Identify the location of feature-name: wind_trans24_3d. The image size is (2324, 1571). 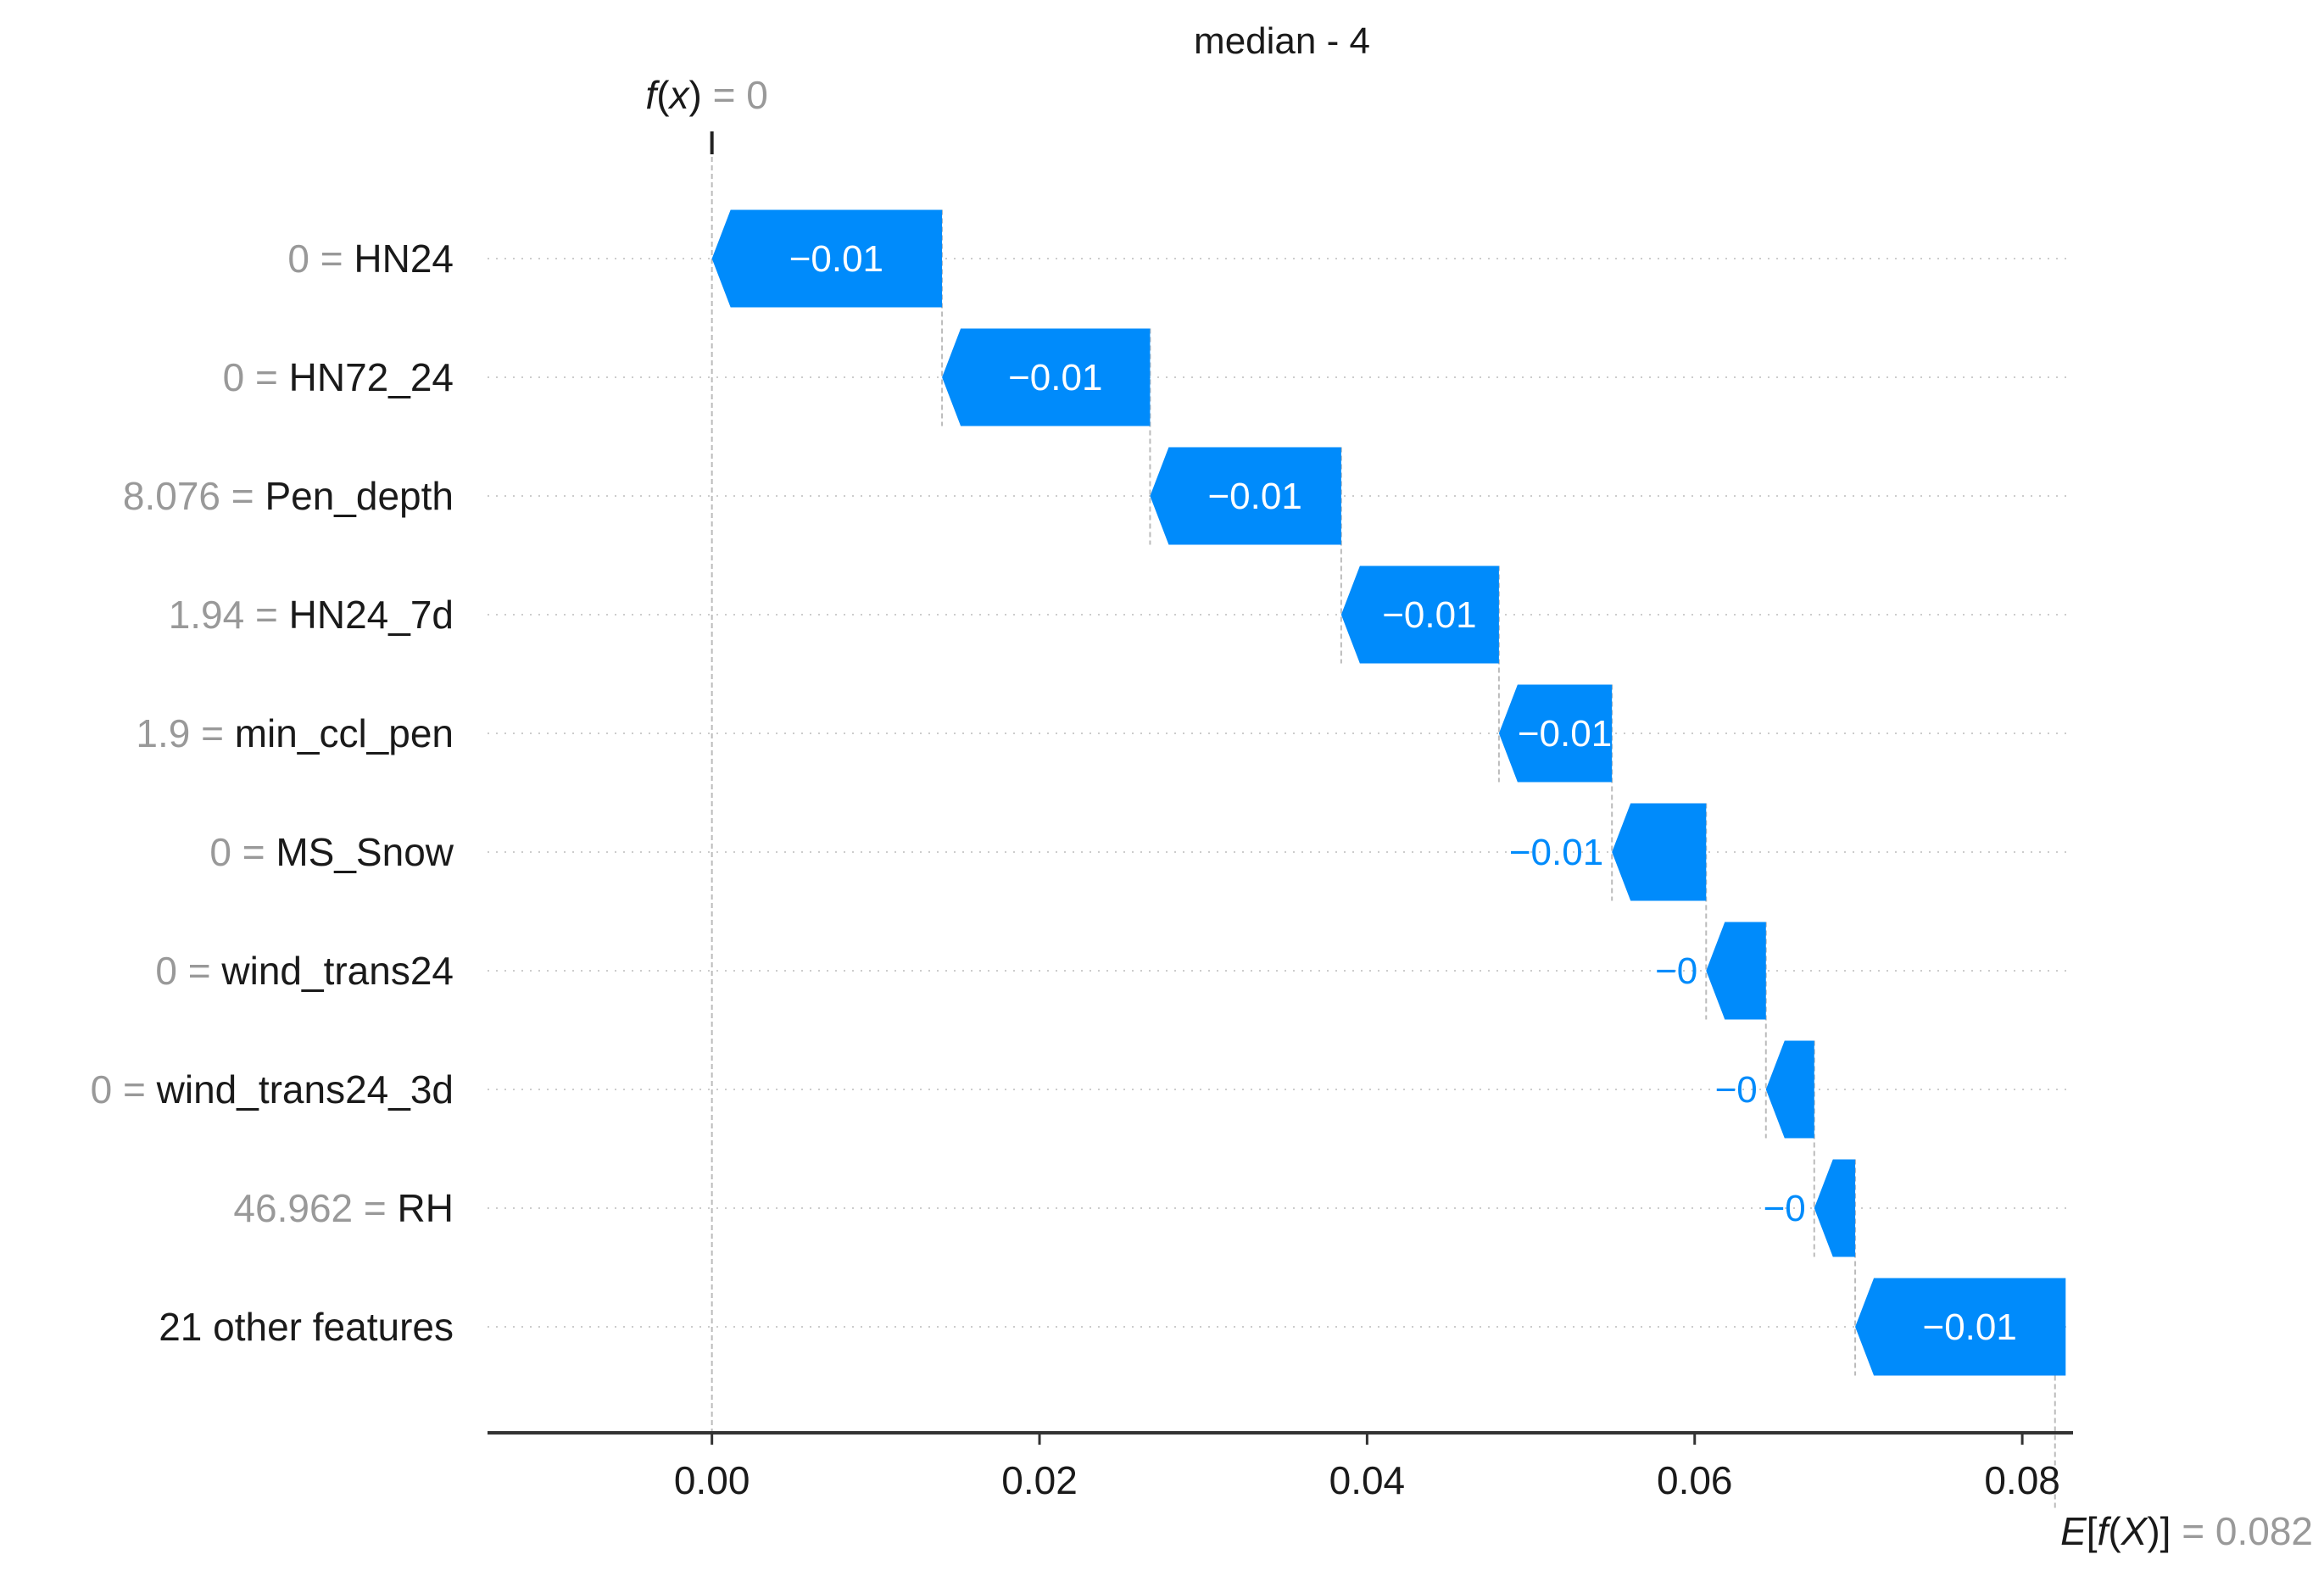
(305, 1089).